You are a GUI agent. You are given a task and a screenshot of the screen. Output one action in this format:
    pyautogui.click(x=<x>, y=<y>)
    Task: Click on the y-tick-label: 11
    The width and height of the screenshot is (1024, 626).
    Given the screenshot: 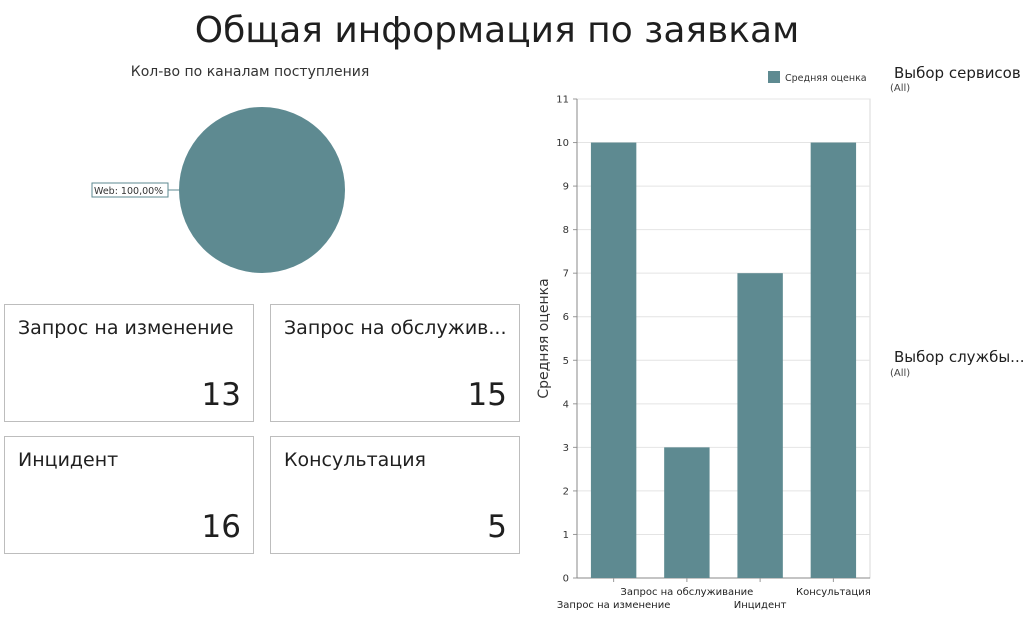 What is the action you would take?
    pyautogui.click(x=562, y=100)
    